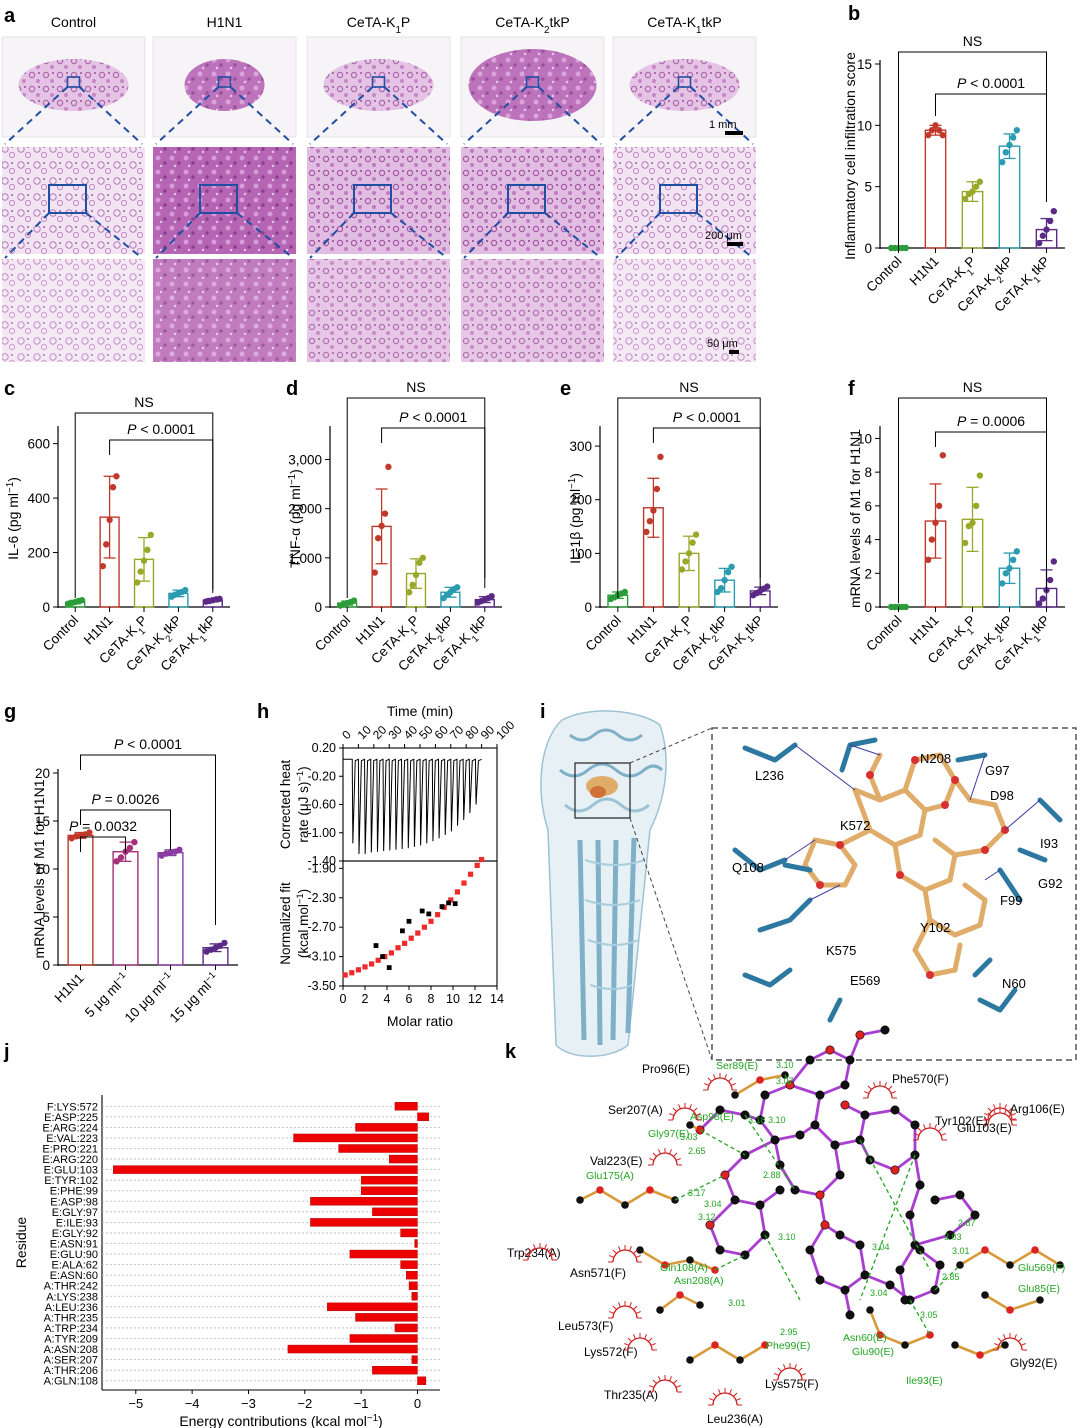  I want to click on residue-label: A:GLN:108, so click(71, 1382).